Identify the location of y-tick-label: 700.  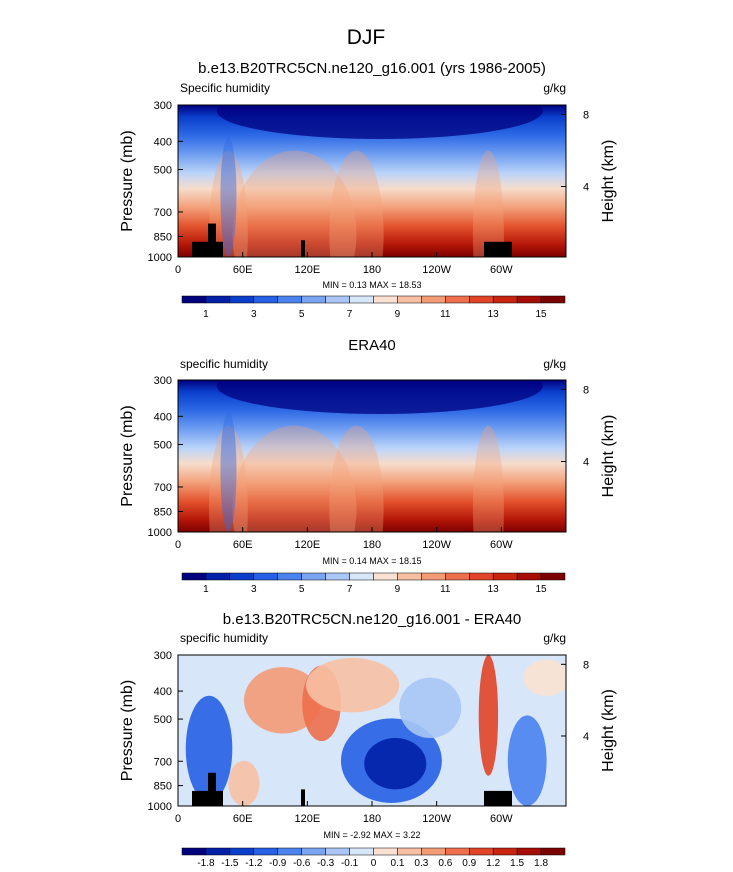
(163, 213).